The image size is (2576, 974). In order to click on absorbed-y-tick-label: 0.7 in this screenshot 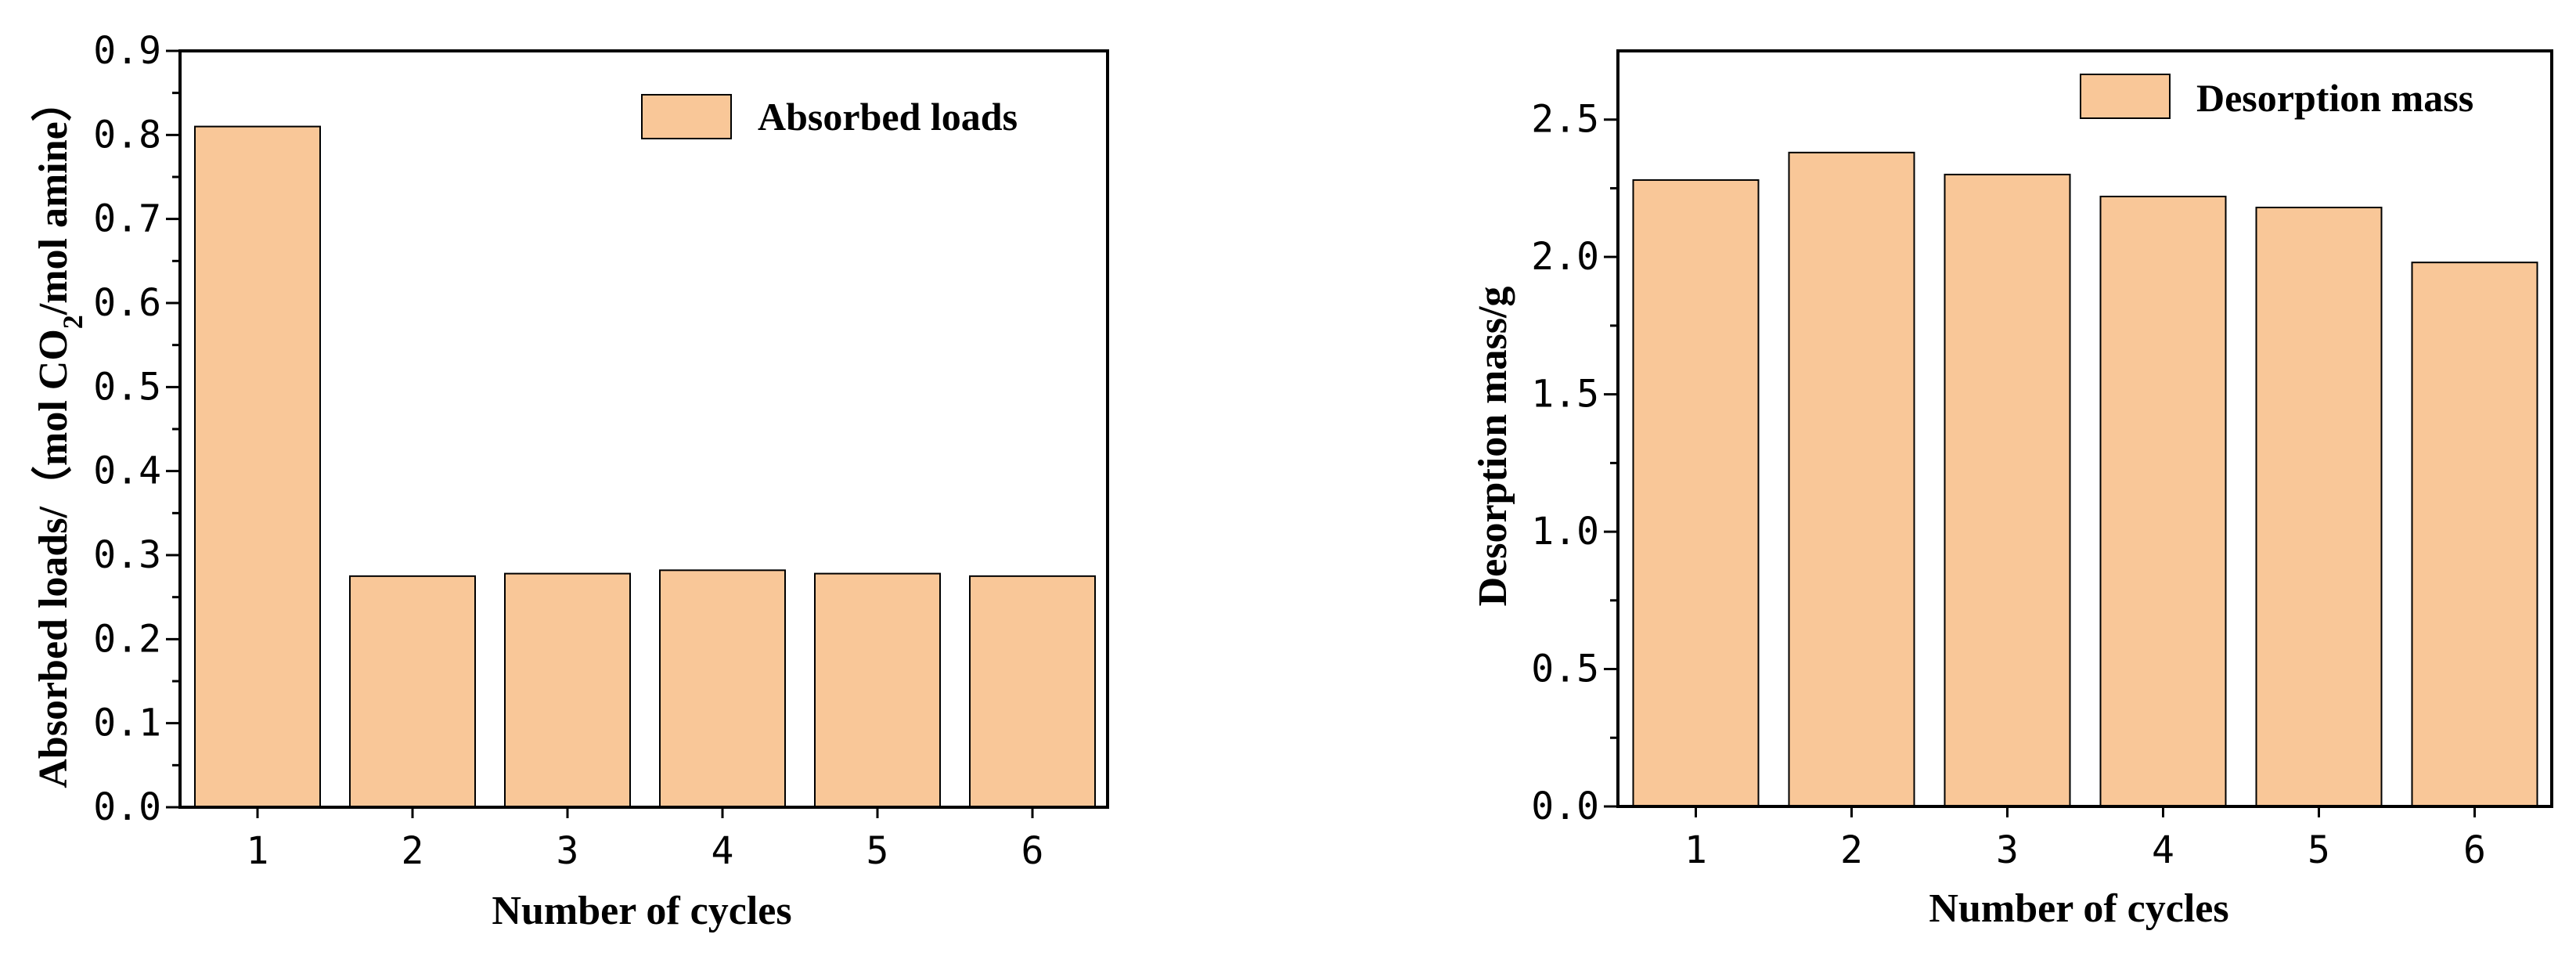, I will do `click(127, 219)`.